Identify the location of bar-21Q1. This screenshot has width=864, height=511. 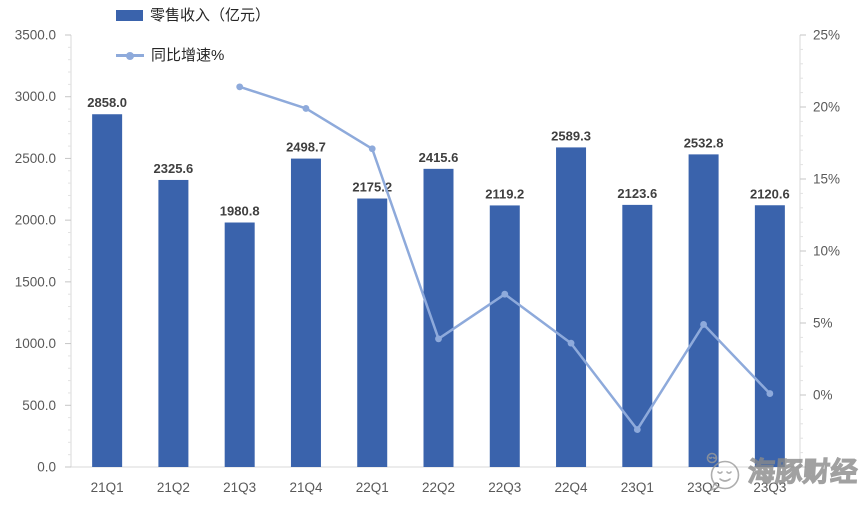
(107, 290).